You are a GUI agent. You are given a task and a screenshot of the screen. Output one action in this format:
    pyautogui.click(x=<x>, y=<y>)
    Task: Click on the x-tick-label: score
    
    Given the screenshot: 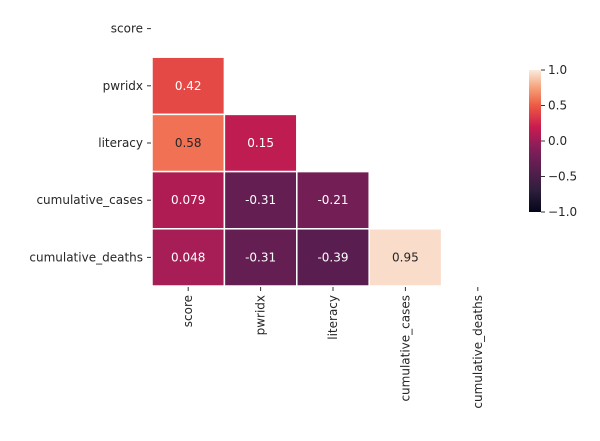 What is the action you would take?
    pyautogui.click(x=188, y=311)
    